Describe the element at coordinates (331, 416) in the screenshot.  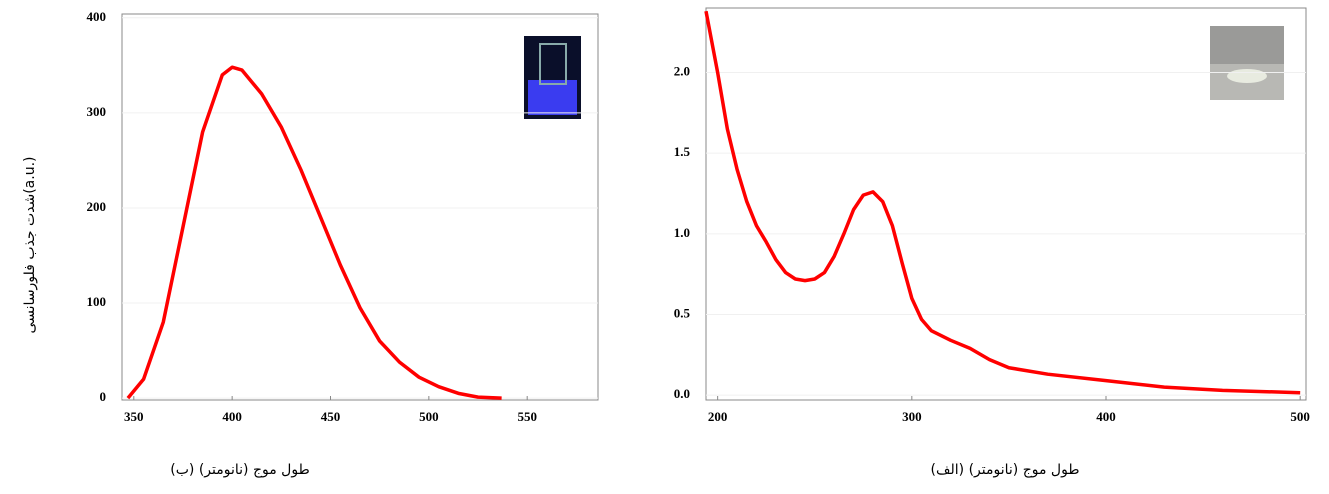
I see `x-tick-label: 450` at that location.